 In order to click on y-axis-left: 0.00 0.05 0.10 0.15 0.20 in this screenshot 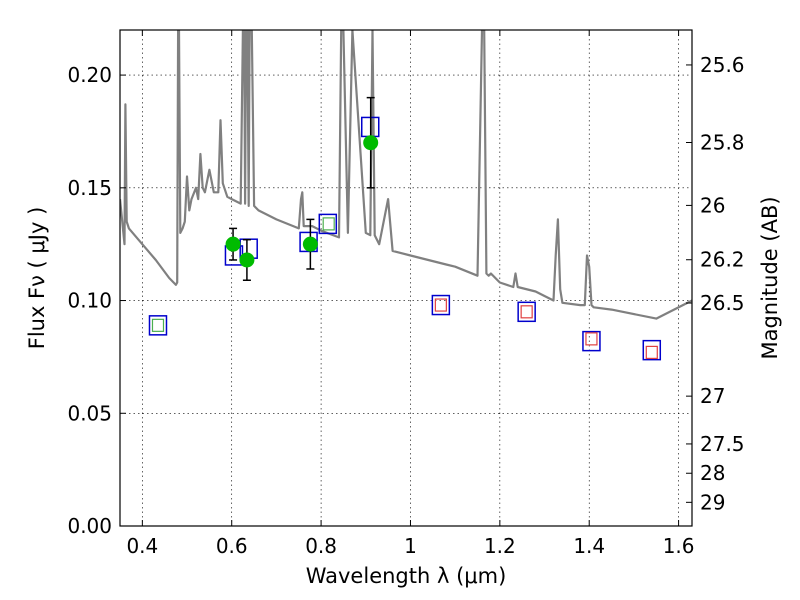, I will do `click(96, 300)`.